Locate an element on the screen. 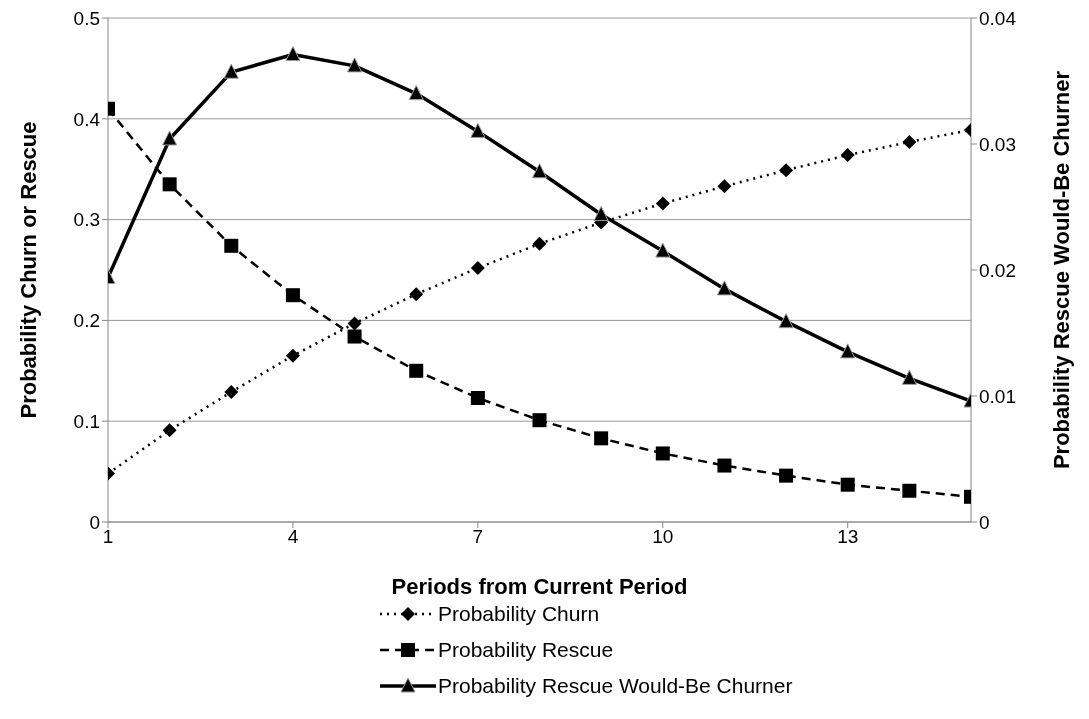 Image resolution: width=1089 pixels, height=719 pixels. x-axis-title: Periods from Current Period is located at coordinates (539, 586).